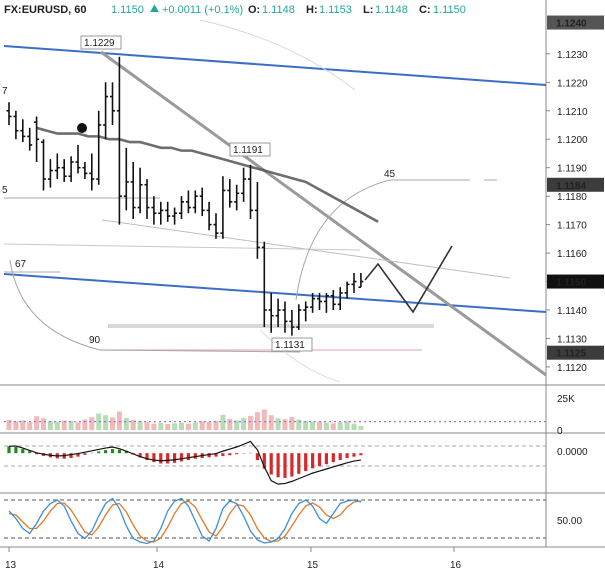  I want to click on stochastic-panel: 50.00, so click(293, 521).